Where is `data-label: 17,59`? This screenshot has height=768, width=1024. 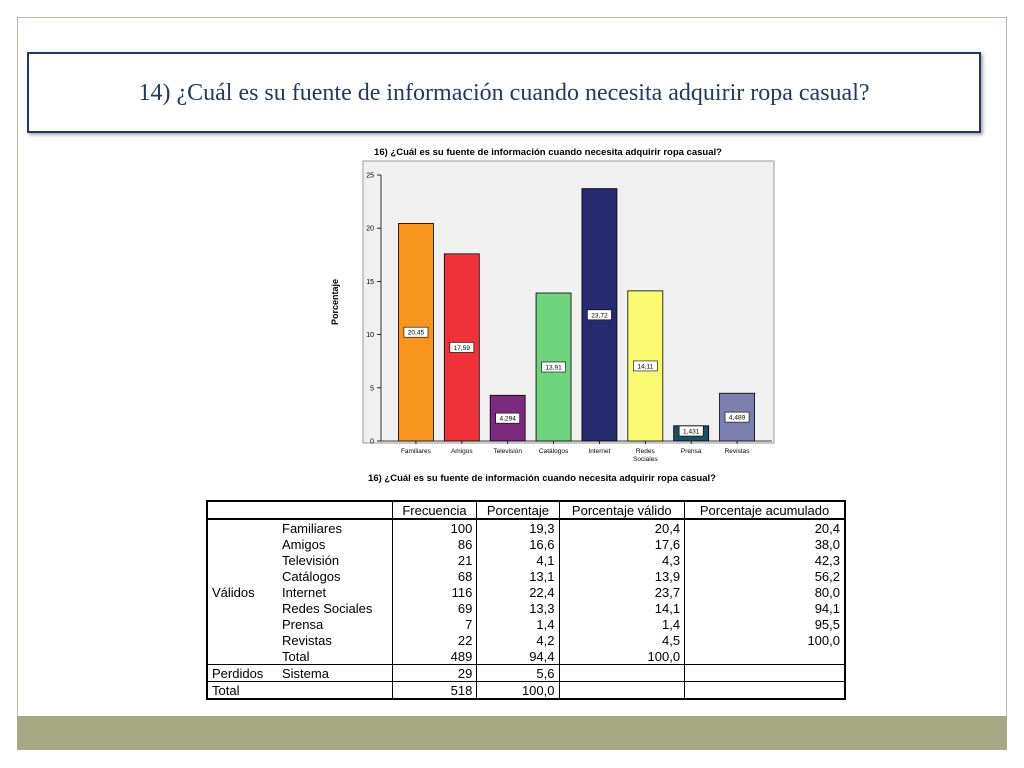
data-label: 17,59 is located at coordinates (462, 348).